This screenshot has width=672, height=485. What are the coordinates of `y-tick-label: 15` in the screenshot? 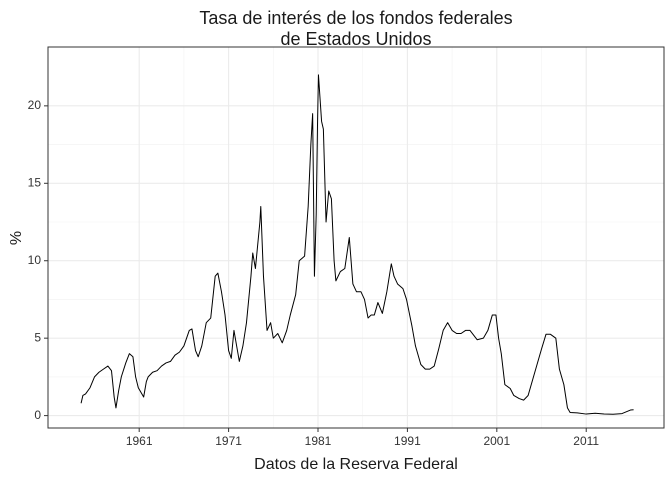 It's located at (35, 182).